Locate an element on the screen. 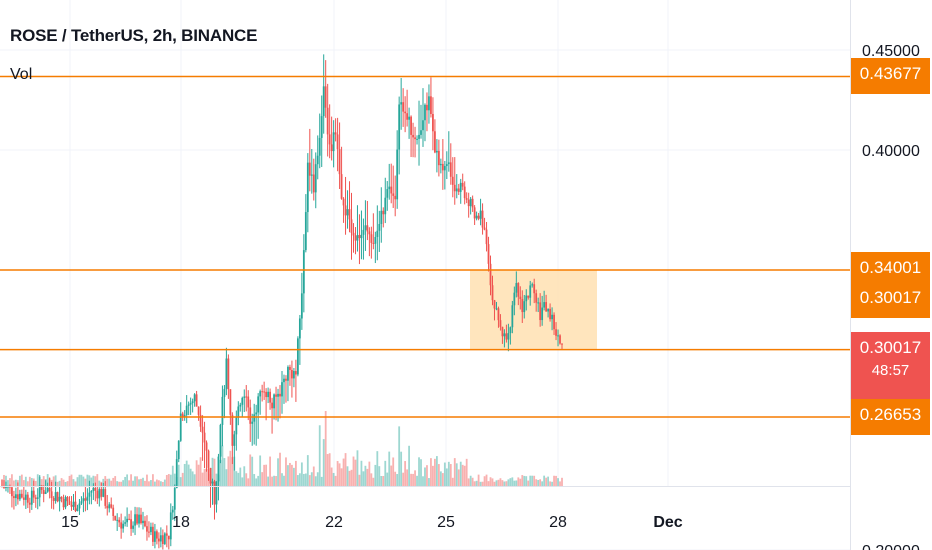 The height and width of the screenshot is (550, 932). level-price-tag: 0.34001 is located at coordinates (890, 269).